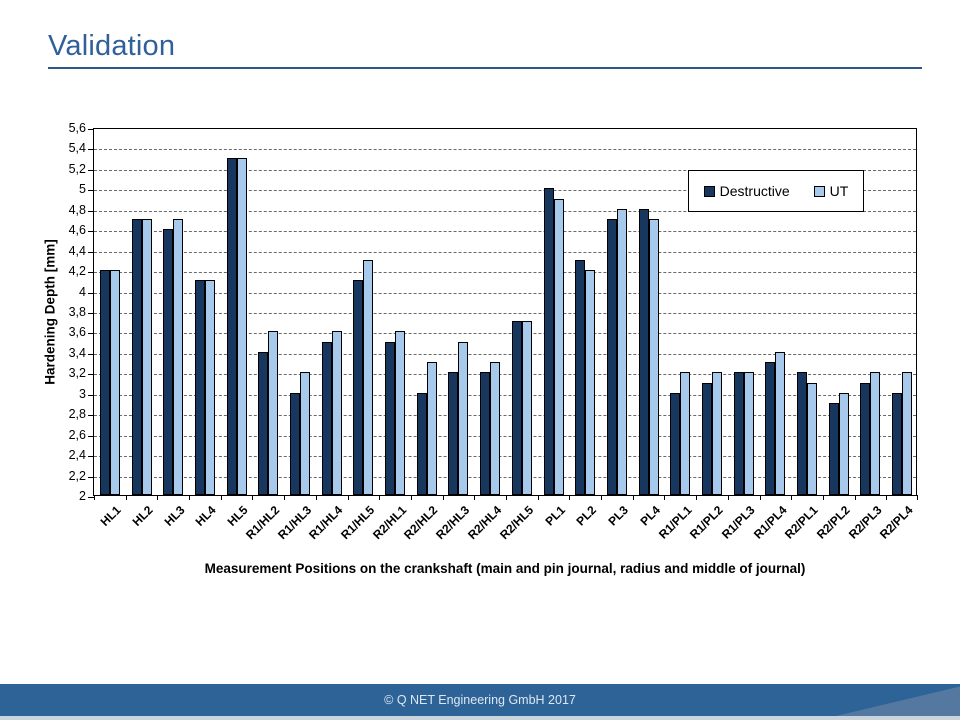  What do you see at coordinates (400, 413) in the screenshot?
I see `bar-ut-R2/HL1` at bounding box center [400, 413].